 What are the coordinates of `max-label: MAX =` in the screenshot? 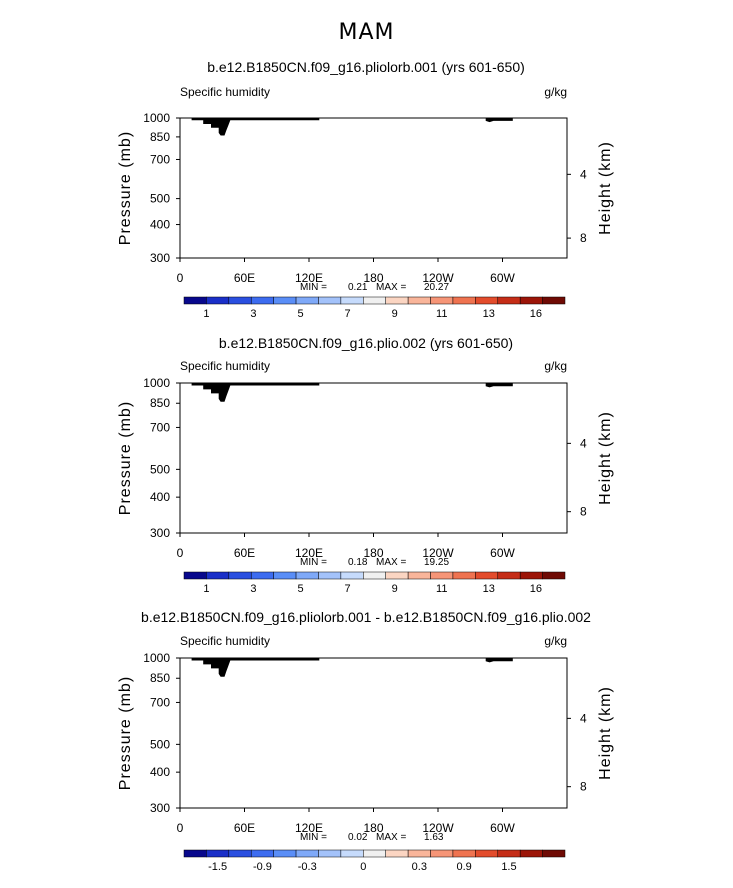 It's located at (391, 287).